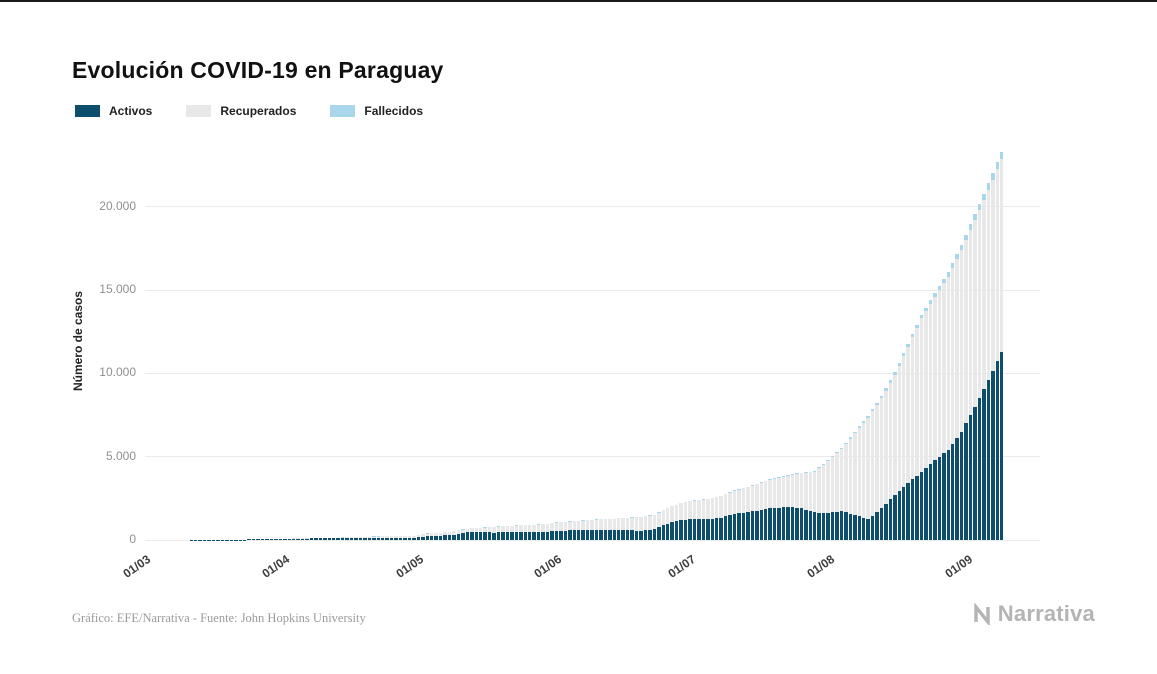 This screenshot has height=674, width=1157. Describe the element at coordinates (1034, 614) in the screenshot. I see `narrativa-logo: Narrativa` at that location.